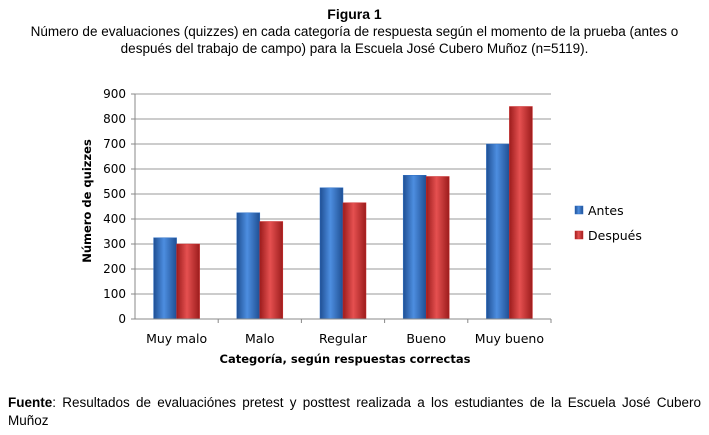  I want to click on y-tick-label: 300, so click(114, 244).